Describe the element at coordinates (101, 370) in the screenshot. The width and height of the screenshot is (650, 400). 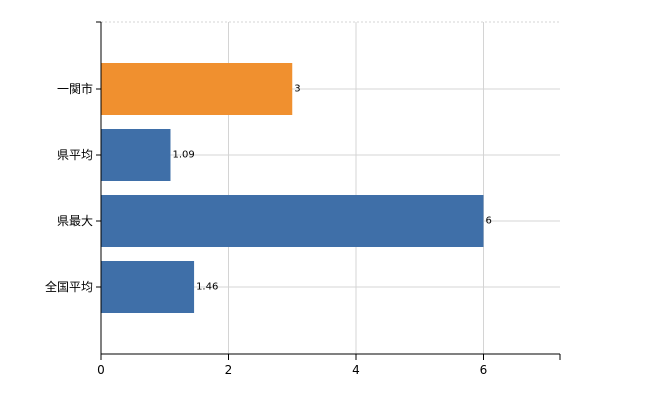
I see `x-tick-label: 0` at that location.